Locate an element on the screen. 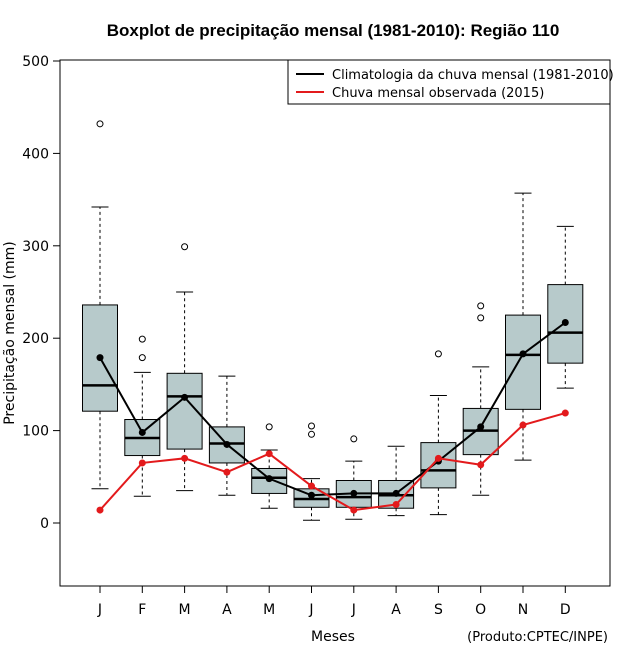  y-tick-label: 100 is located at coordinates (35, 432).